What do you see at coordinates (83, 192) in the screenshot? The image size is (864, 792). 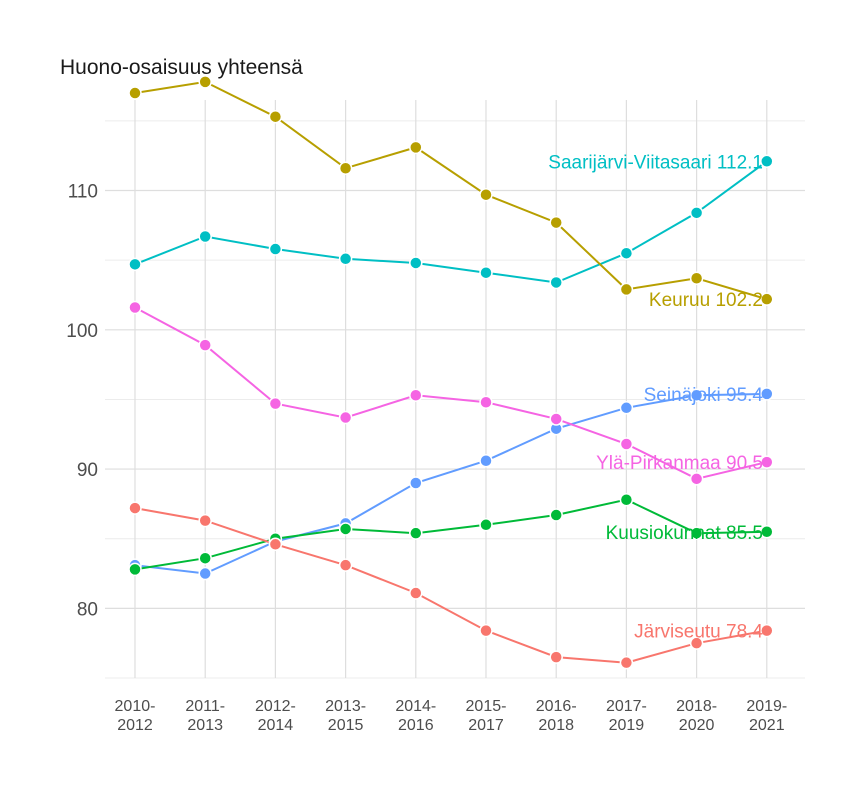 I see `y-tick-label: 110` at bounding box center [83, 192].